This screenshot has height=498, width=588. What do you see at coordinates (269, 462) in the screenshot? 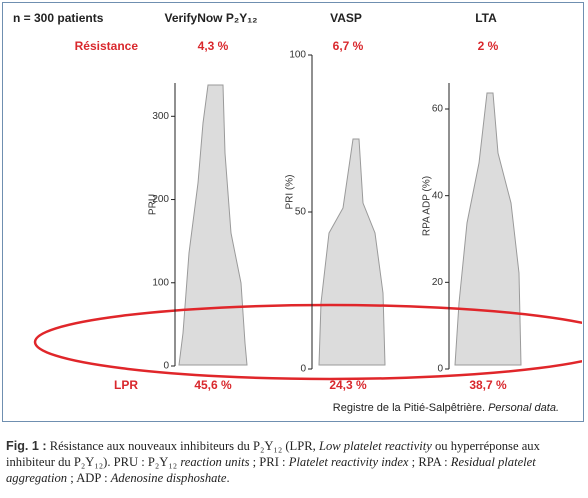
I see `caption-text: ; PRI :` at bounding box center [269, 462].